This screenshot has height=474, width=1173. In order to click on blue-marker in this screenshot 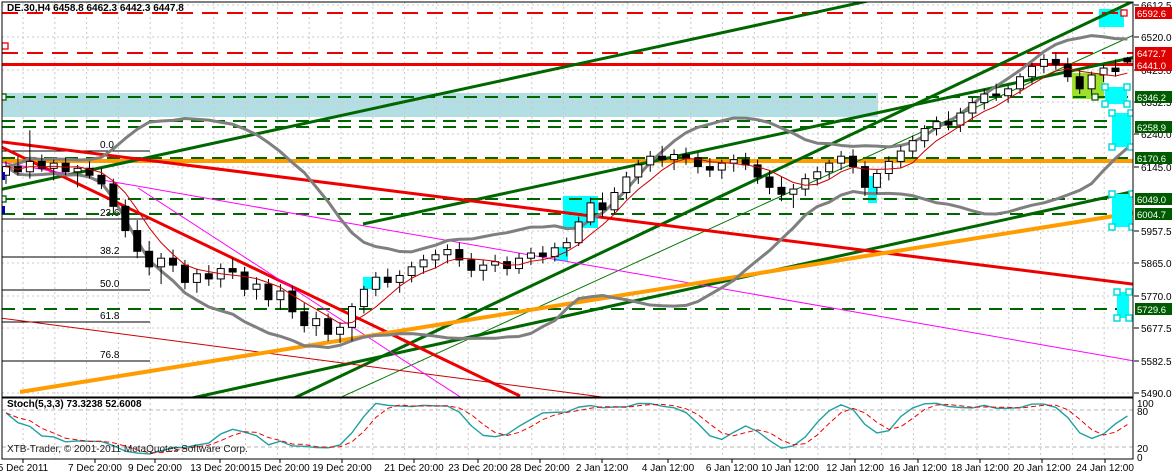, I will do `click(3, 176)`.